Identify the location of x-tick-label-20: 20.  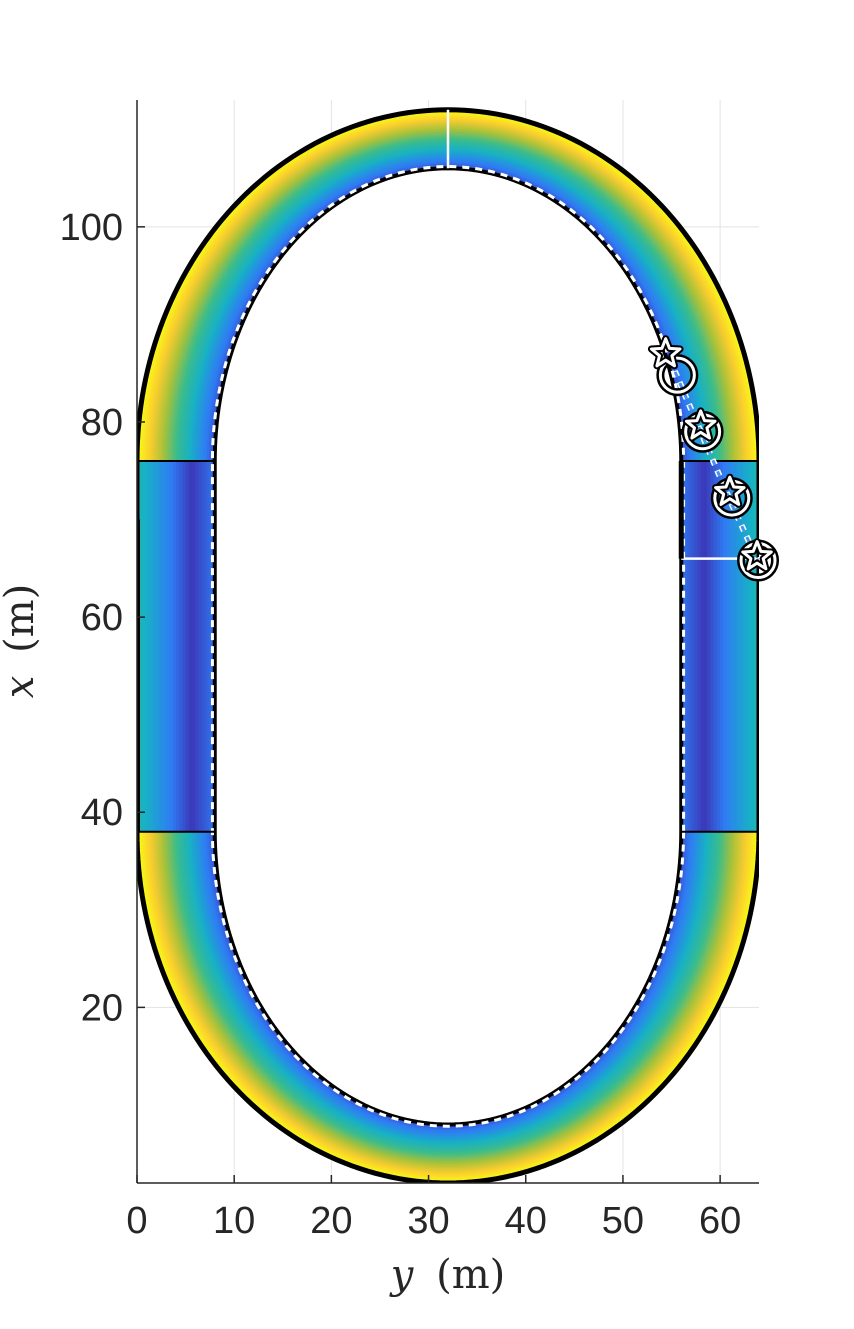
(331, 1221).